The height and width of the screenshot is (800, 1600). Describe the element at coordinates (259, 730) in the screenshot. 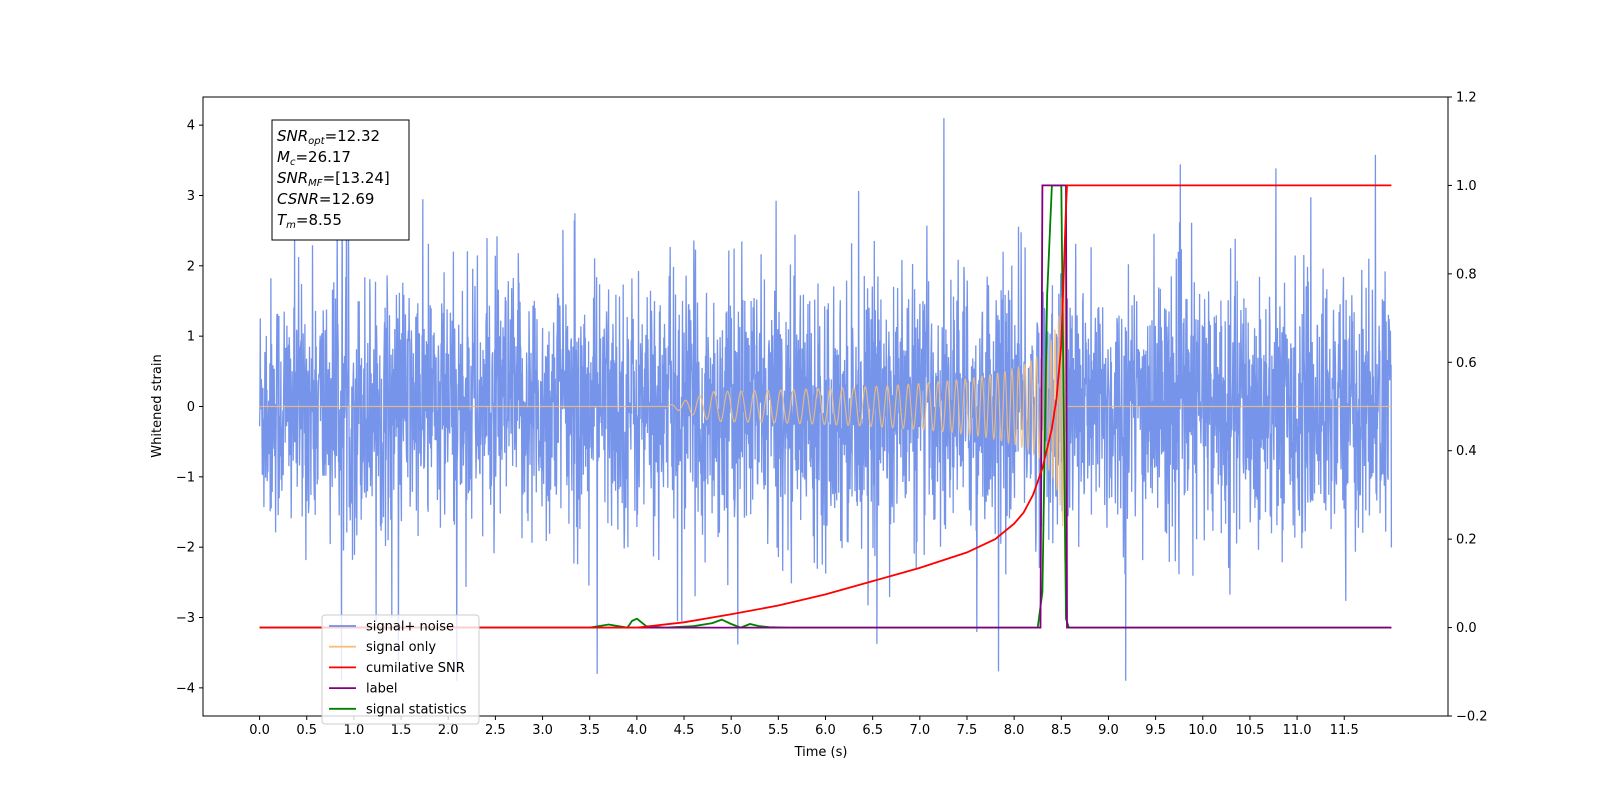

I see `x-tick-label: 0.0` at that location.